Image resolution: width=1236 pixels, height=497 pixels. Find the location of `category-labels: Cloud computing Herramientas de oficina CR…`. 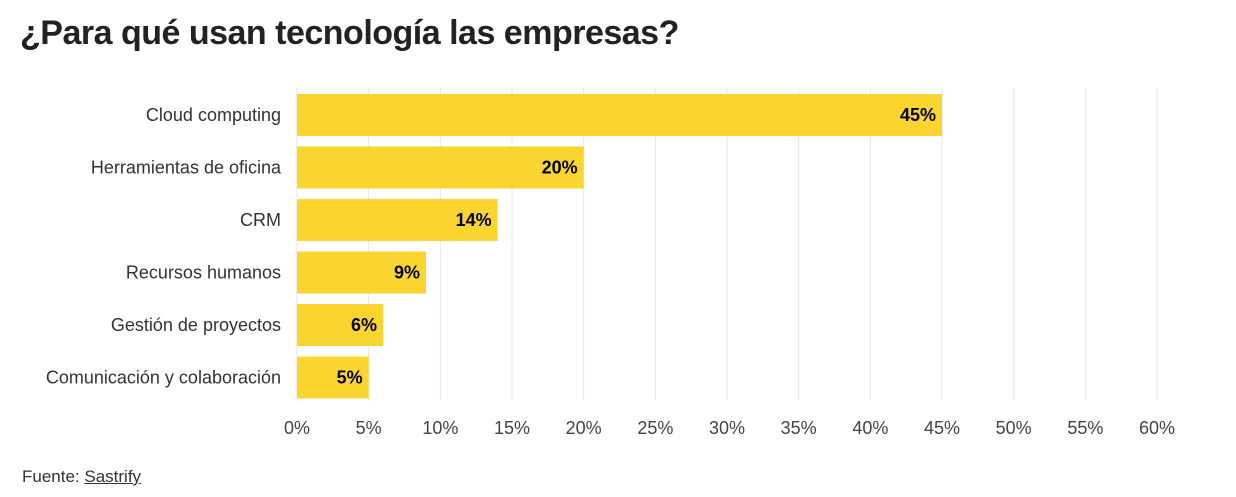

category-labels: Cloud computing Herramientas de oficina CR… is located at coordinates (164, 246).